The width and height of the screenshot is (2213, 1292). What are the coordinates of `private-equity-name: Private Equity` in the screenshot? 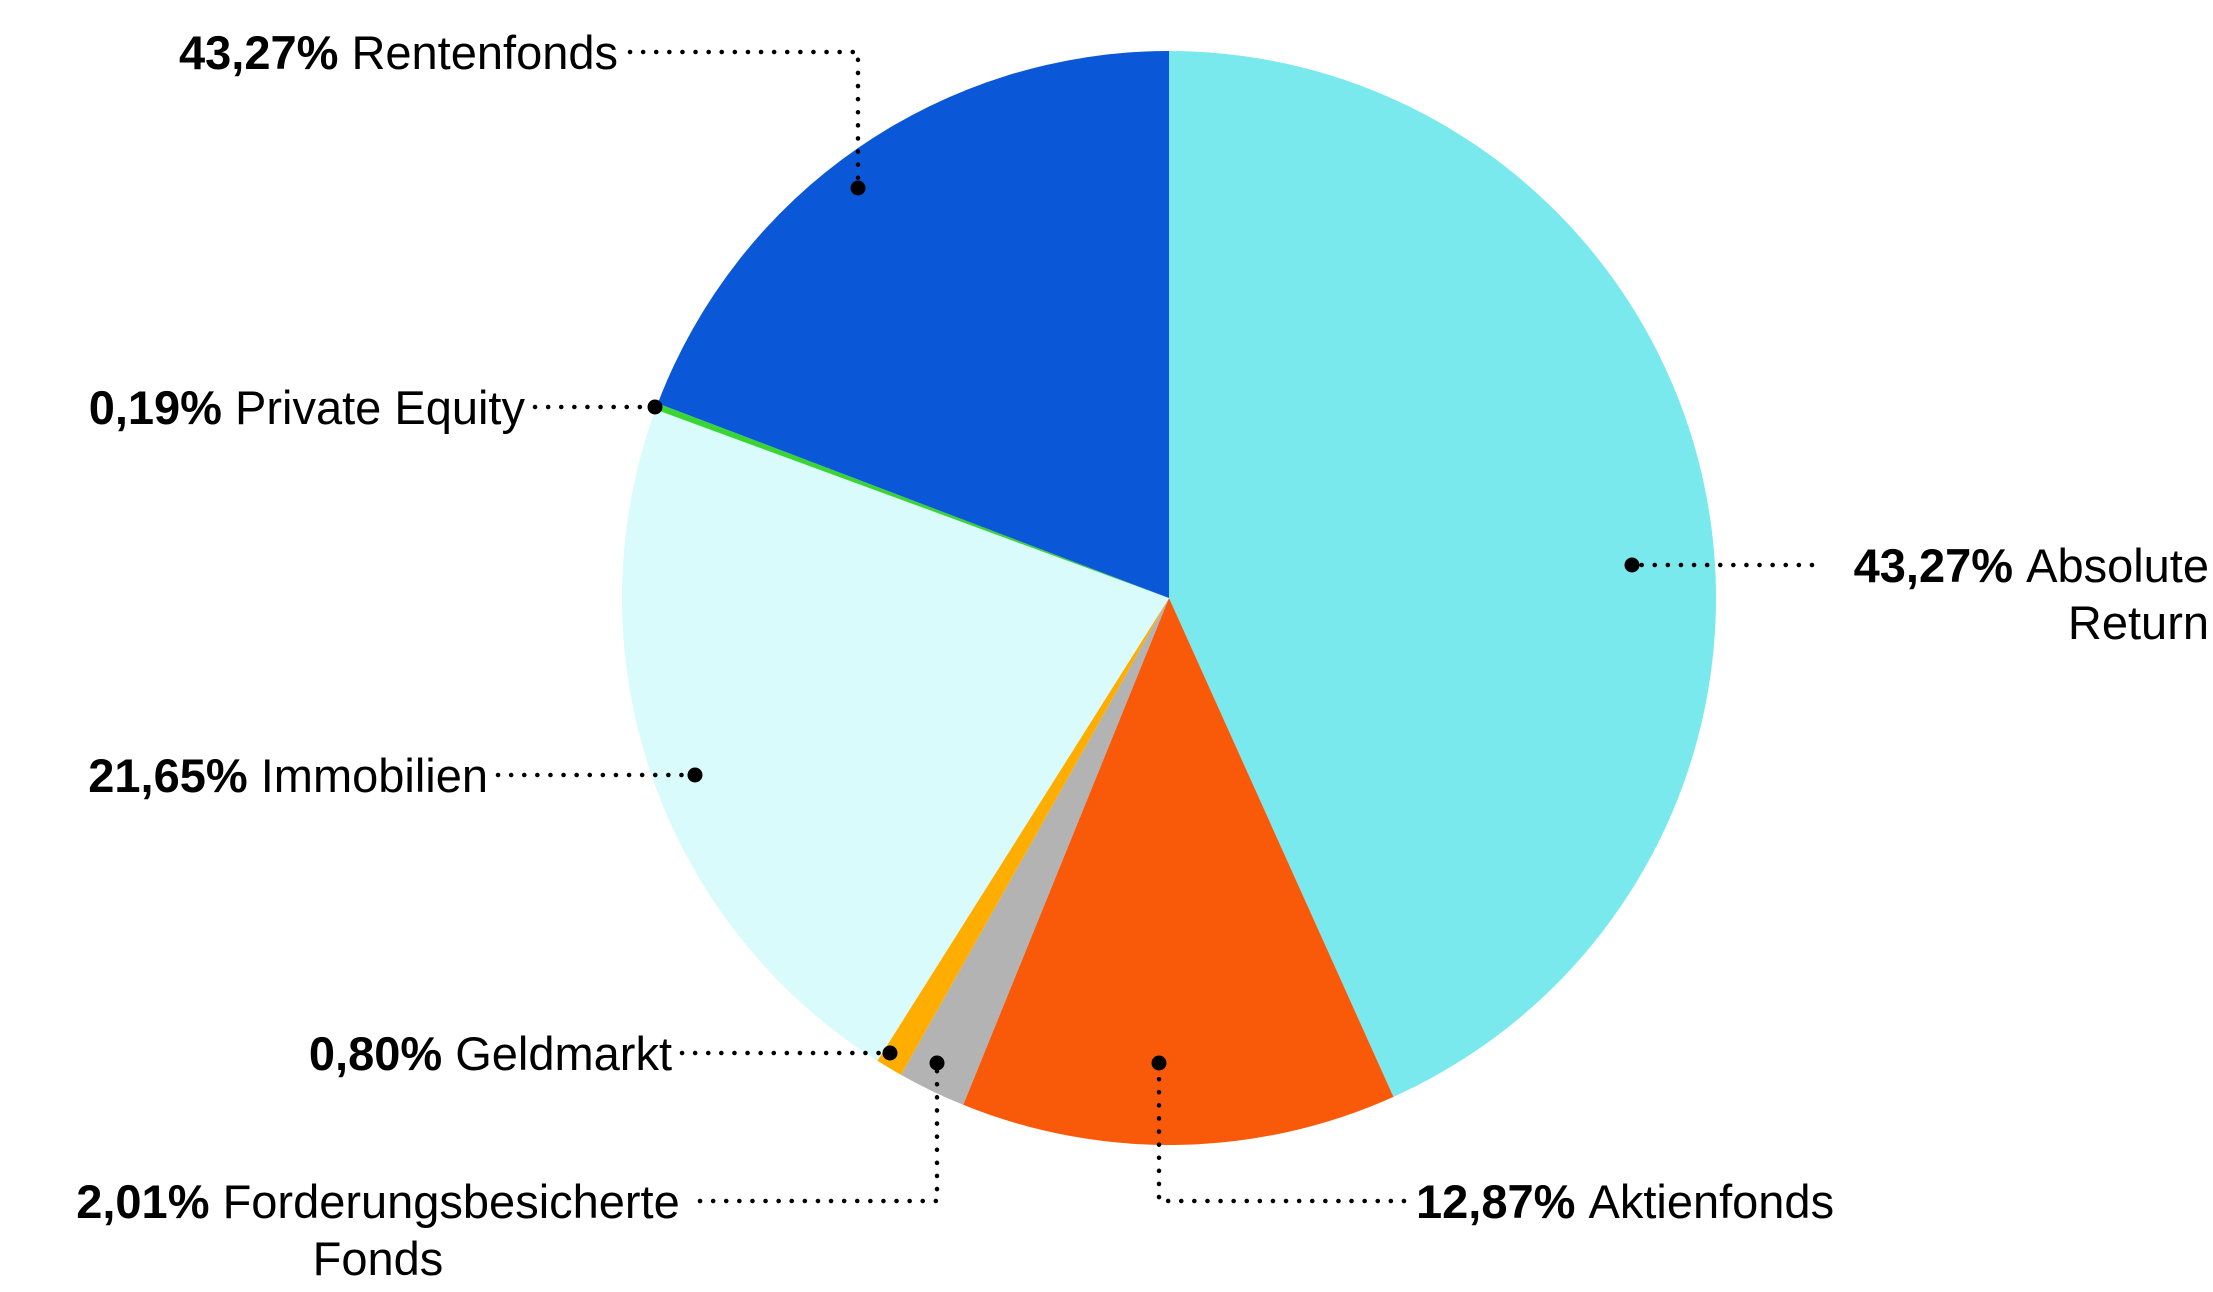 It's located at (380, 407).